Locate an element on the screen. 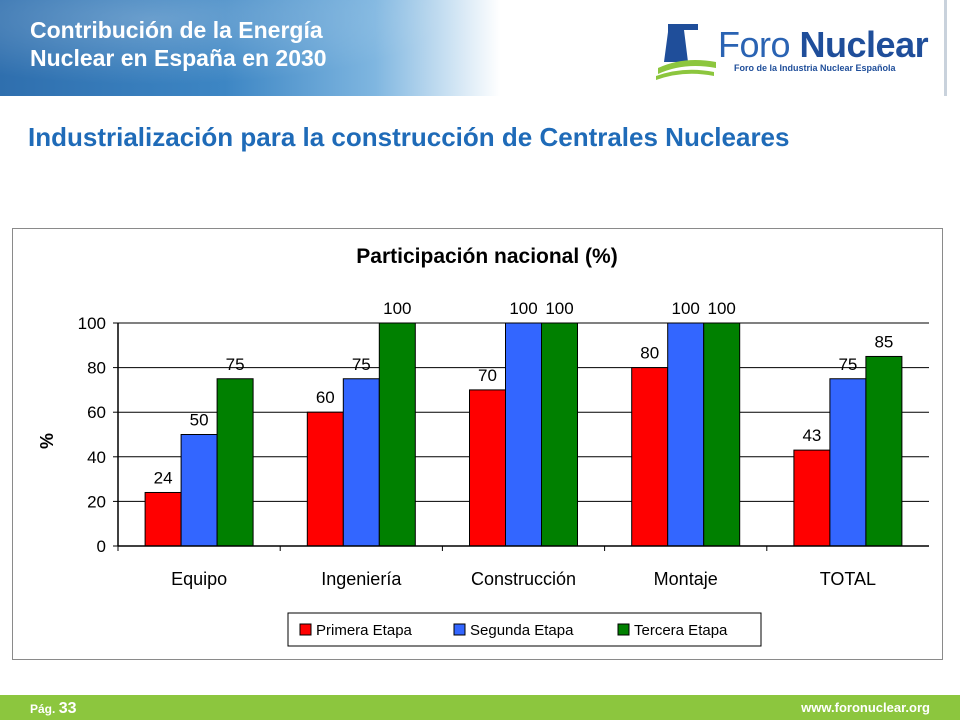 This screenshot has width=960, height=720. legend-label: Primera Etapa is located at coordinates (364, 630).